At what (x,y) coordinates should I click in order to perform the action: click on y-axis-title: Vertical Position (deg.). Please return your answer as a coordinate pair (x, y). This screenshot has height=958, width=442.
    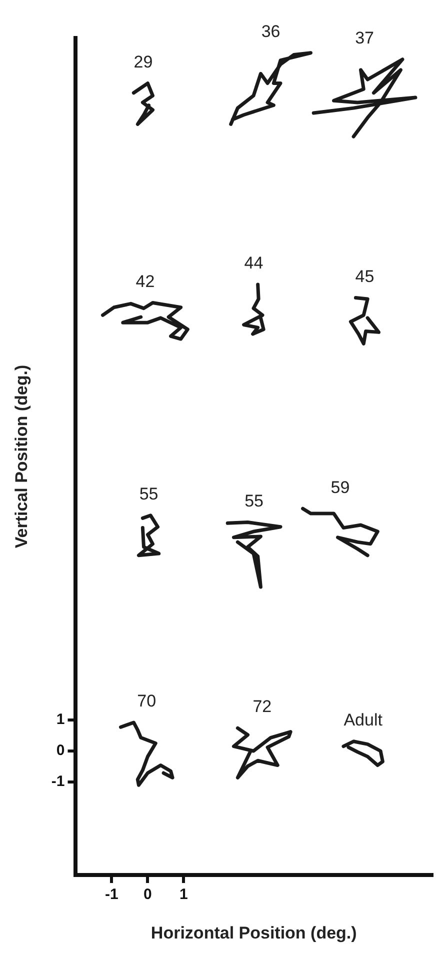
    Looking at the image, I should click on (21, 456).